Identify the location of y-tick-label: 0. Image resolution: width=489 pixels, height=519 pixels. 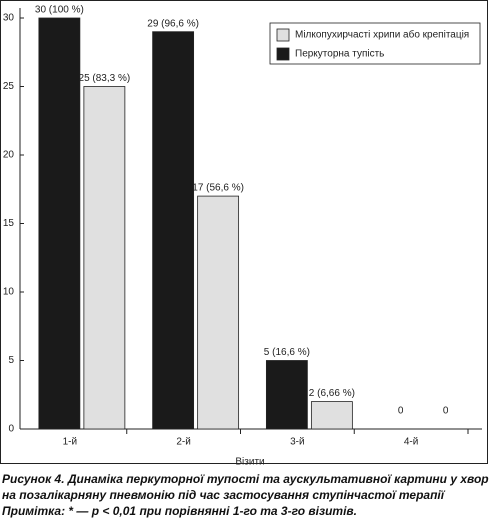
(11, 429).